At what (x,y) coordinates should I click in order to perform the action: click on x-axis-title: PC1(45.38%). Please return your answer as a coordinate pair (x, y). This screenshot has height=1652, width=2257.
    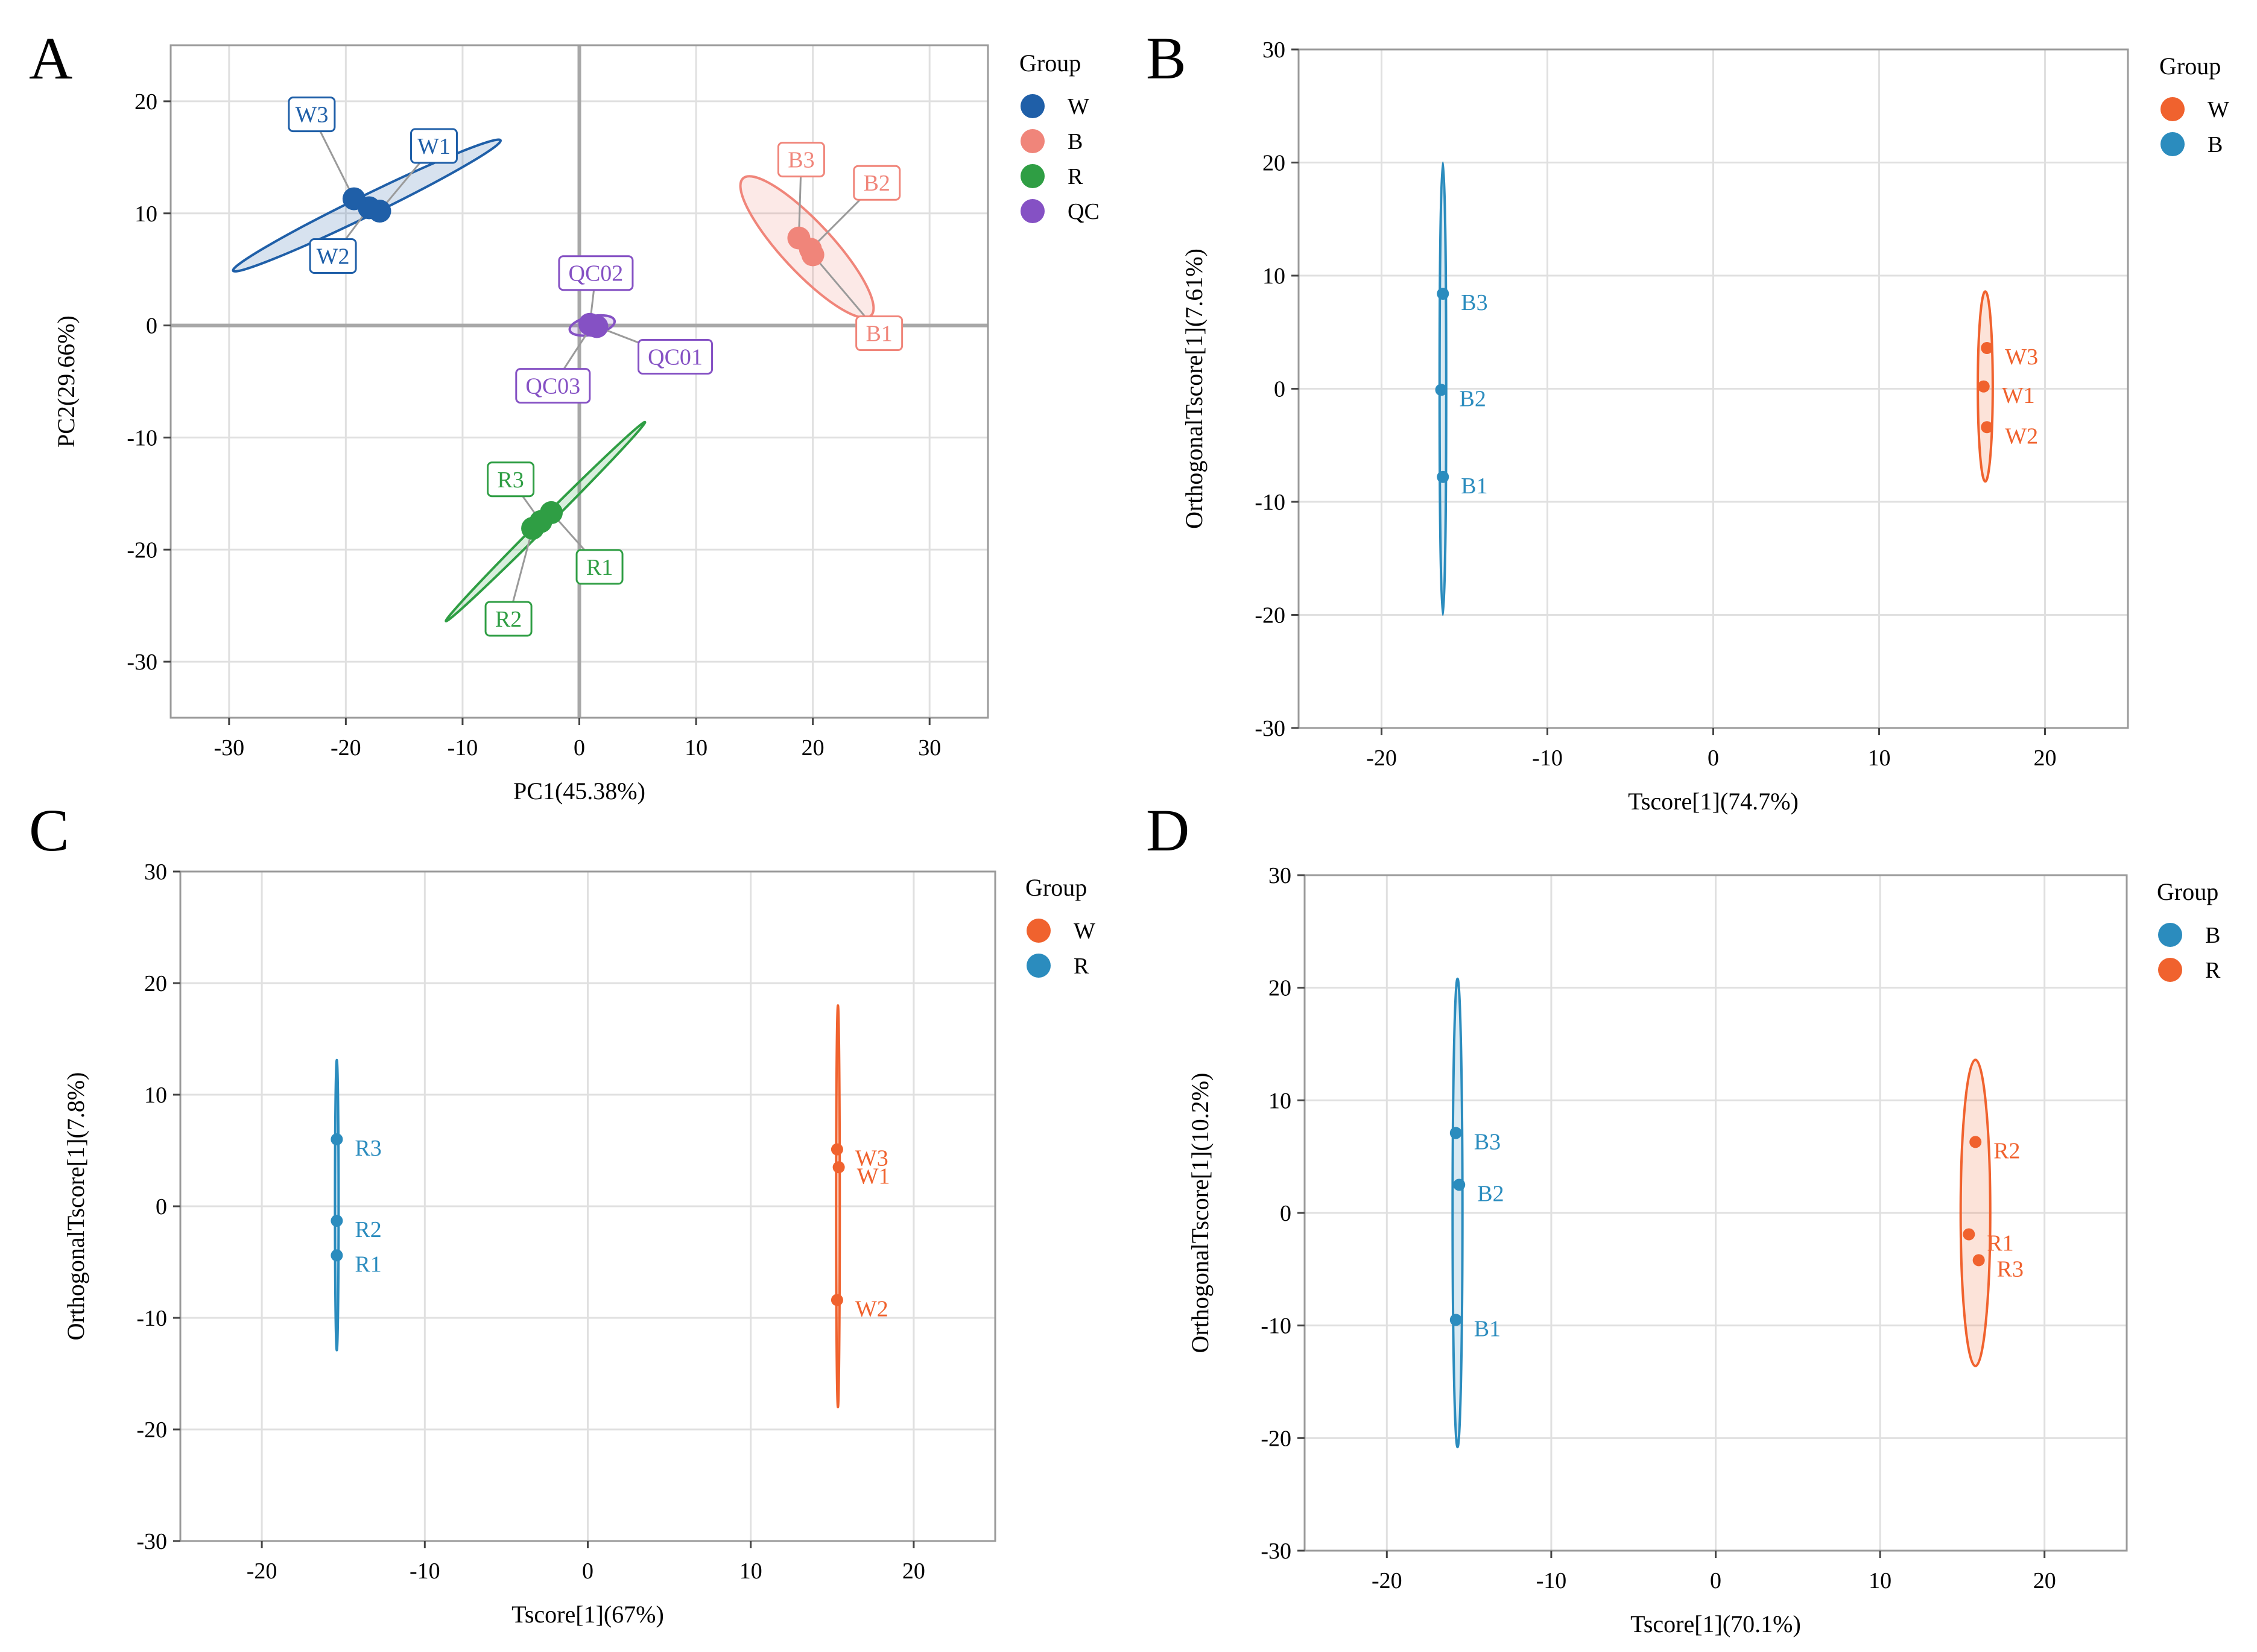
    Looking at the image, I should click on (579, 791).